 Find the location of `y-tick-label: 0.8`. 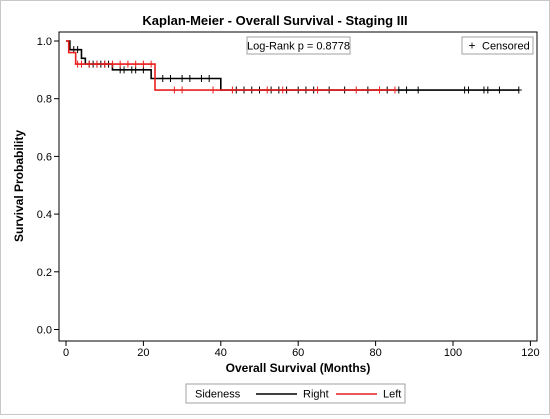

y-tick-label: 0.8 is located at coordinates (44, 100).